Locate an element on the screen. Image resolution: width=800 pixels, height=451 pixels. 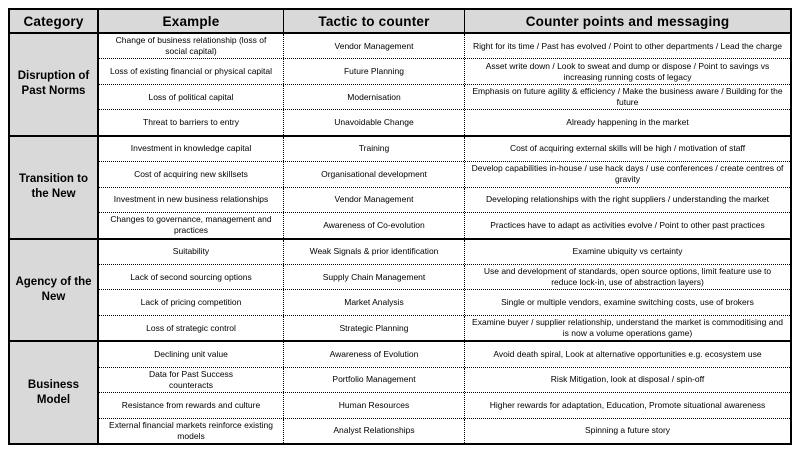
header-example: Example is located at coordinates (191, 21).